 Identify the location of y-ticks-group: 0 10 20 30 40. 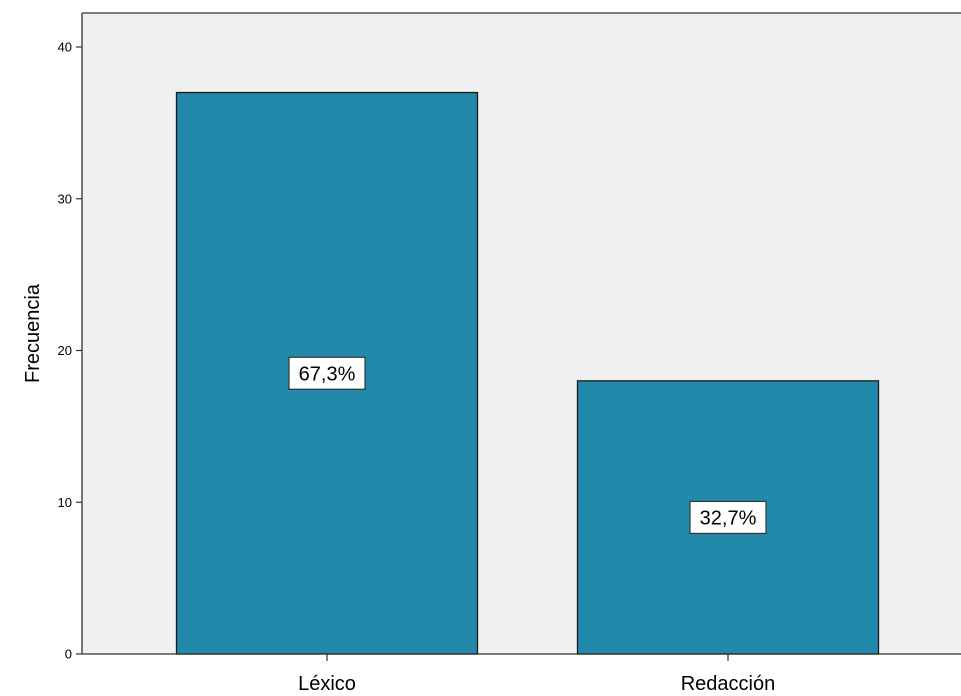
(70, 351).